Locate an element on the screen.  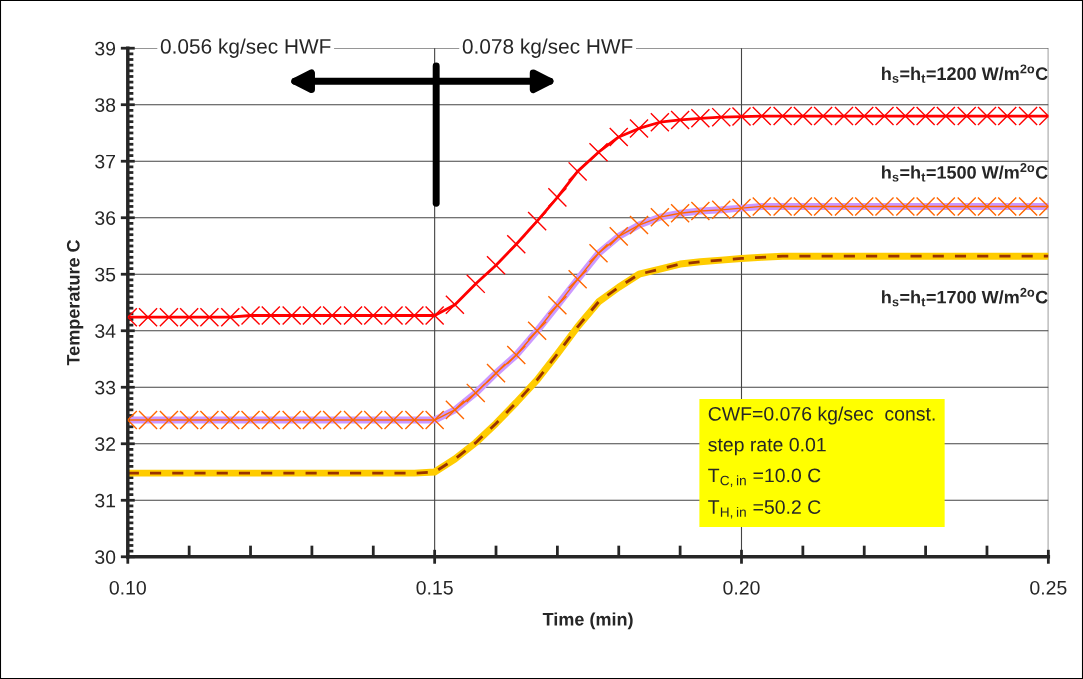
y-axis-title: Temperature C is located at coordinates (75, 302).